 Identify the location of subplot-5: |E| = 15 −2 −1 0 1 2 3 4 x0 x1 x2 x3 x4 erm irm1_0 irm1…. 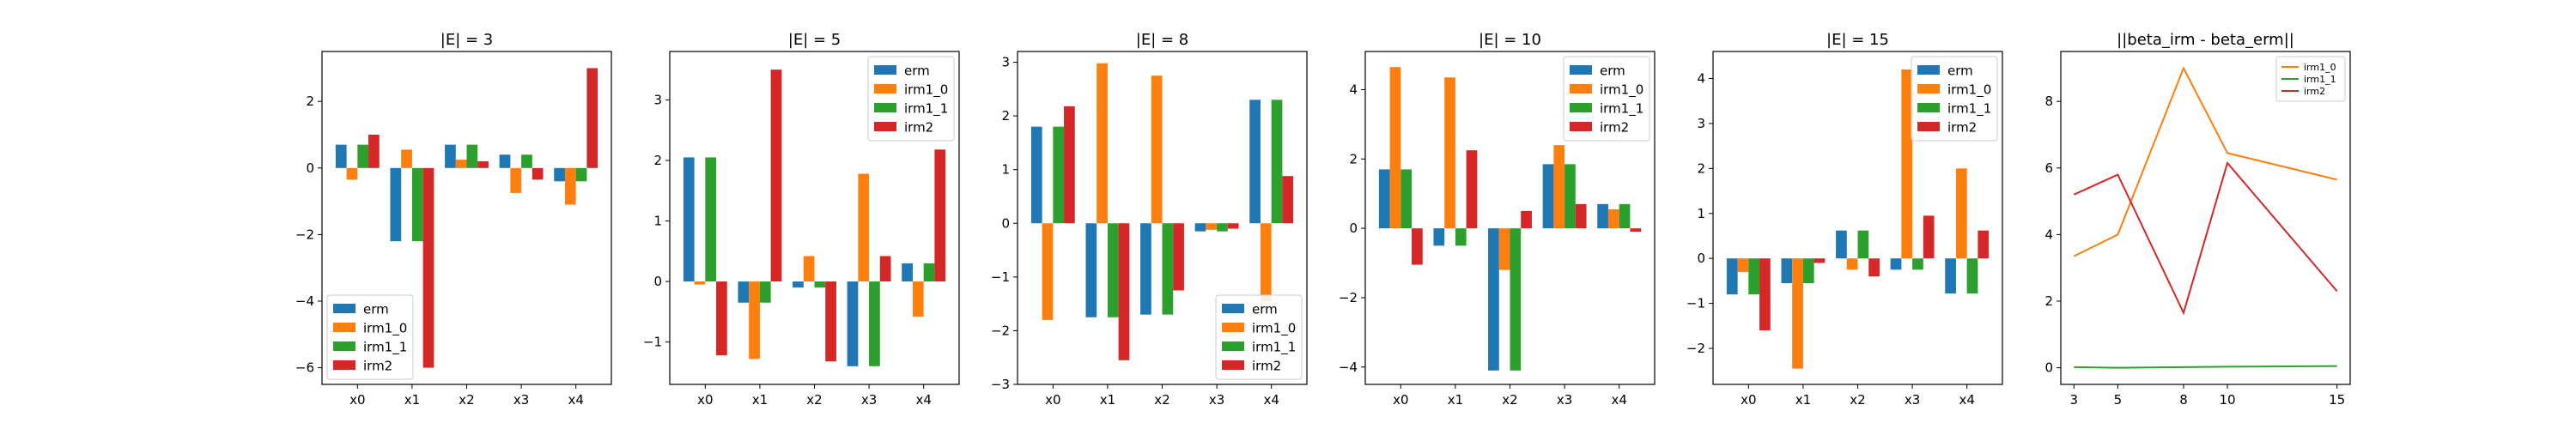
(1844, 219).